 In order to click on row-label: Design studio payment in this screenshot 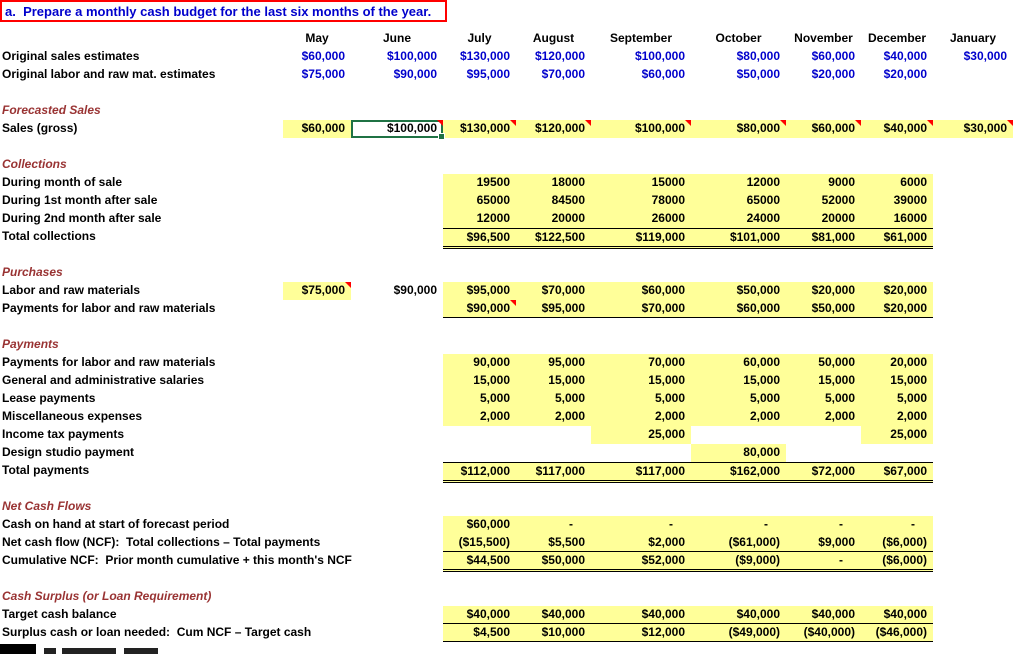, I will do `click(68, 452)`.